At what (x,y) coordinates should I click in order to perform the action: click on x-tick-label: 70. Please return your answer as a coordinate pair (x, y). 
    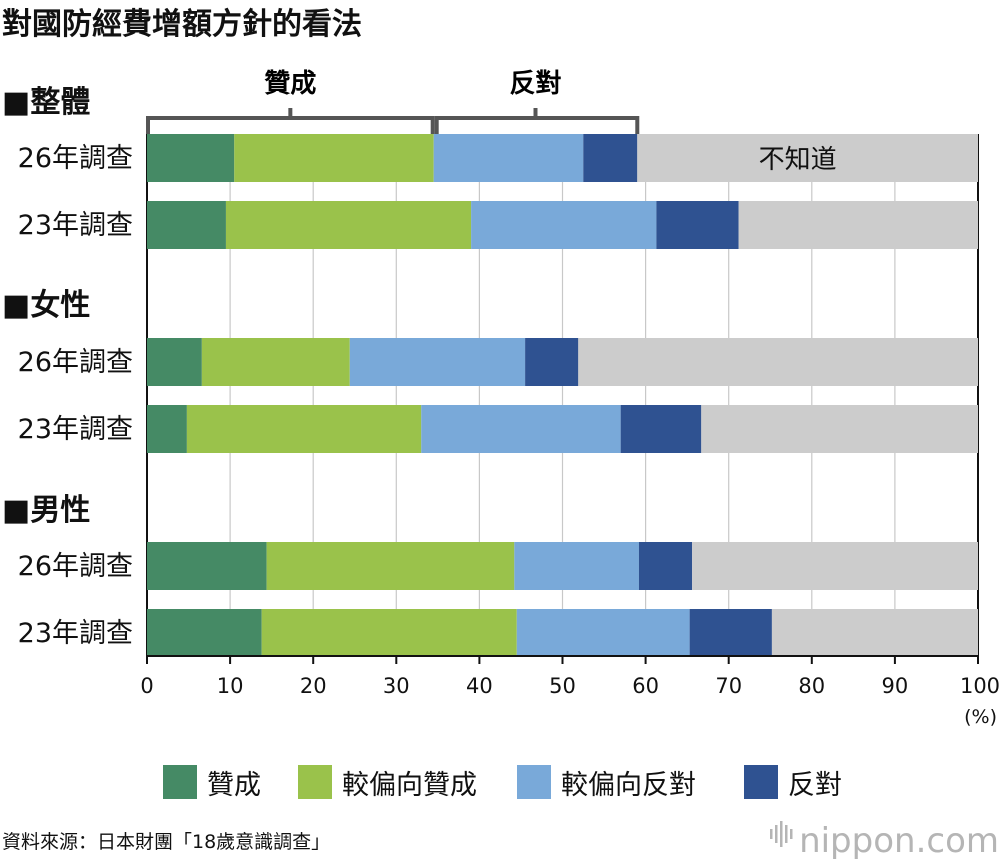
    Looking at the image, I should click on (728, 686).